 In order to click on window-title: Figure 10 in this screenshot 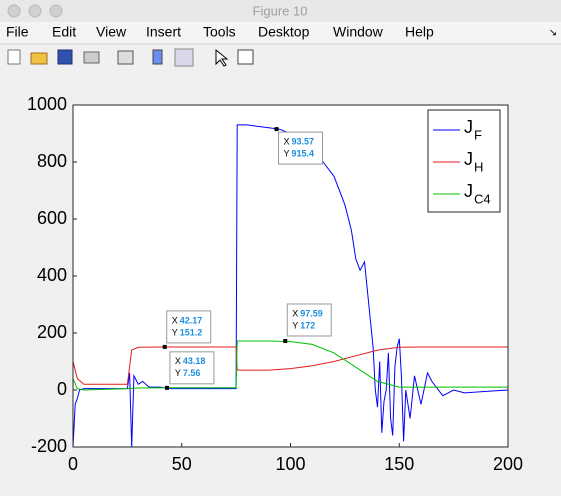, I will do `click(280, 10)`.